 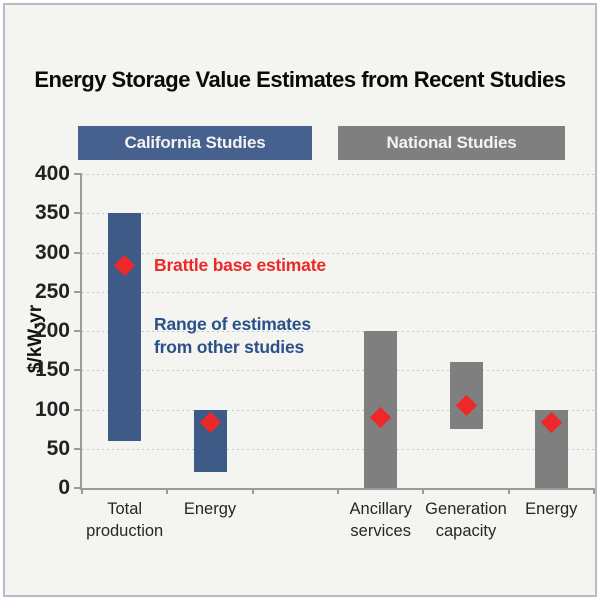 What do you see at coordinates (125, 327) in the screenshot?
I see `range-bar-total-production` at bounding box center [125, 327].